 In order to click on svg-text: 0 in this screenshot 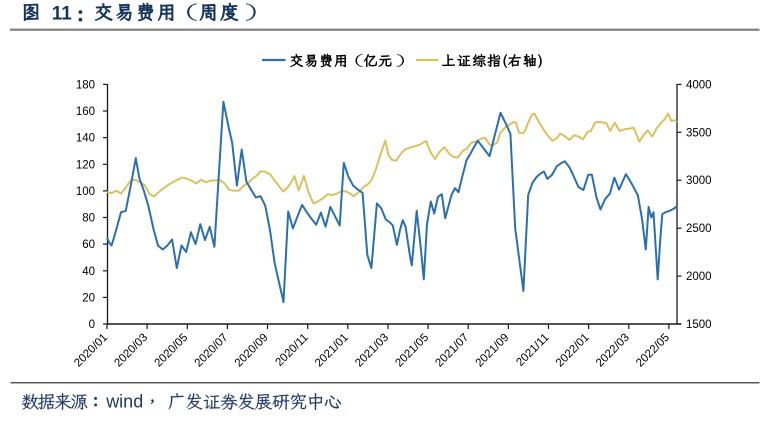, I will do `click(92, 325)`.